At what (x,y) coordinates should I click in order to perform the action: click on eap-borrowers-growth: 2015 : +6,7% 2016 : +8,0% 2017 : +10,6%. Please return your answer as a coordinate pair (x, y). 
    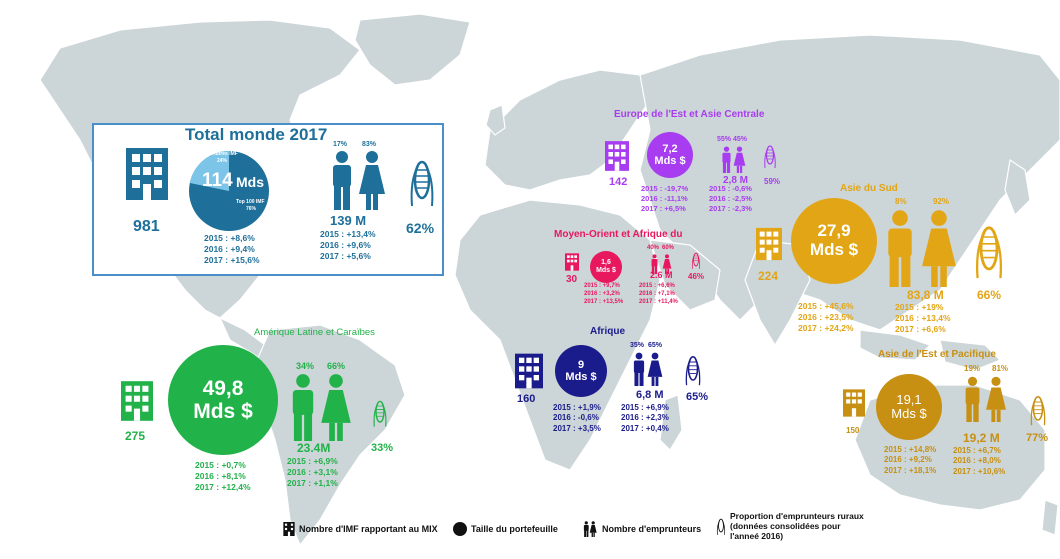
    Looking at the image, I should click on (979, 461).